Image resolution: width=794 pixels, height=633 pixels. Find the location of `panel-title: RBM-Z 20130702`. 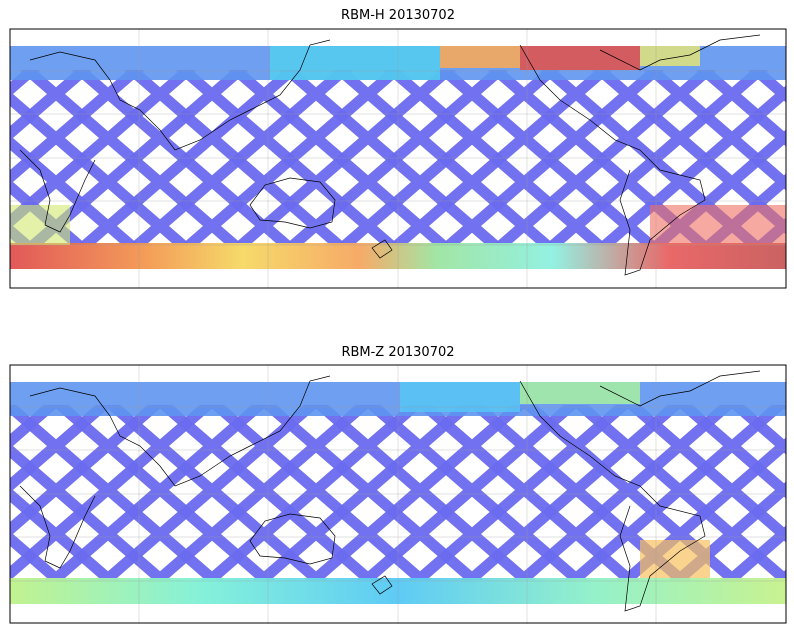

panel-title: RBM-Z 20130702 is located at coordinates (397, 352).